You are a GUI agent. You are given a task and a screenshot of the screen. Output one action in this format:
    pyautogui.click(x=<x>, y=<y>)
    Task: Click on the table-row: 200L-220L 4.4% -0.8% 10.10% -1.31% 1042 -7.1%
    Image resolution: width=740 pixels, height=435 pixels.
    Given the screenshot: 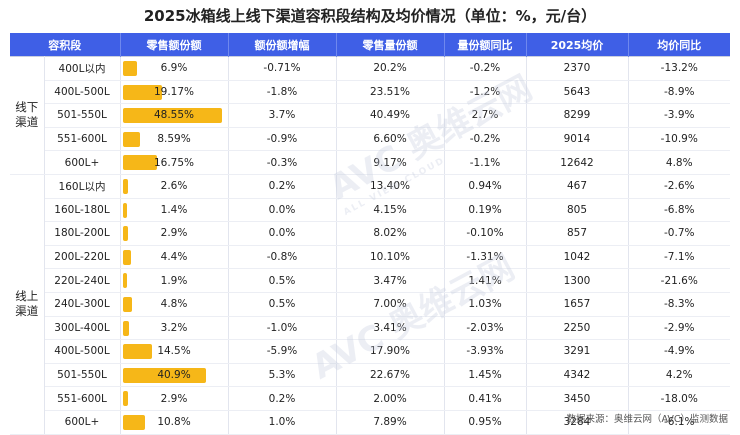 What is the action you would take?
    pyautogui.click(x=370, y=257)
    